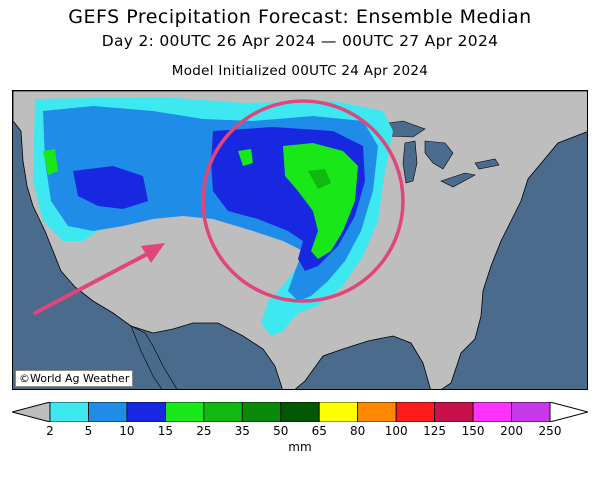 Image resolution: width=600 pixels, height=486 pixels. I want to click on legend-tick-label: 2, so click(50, 431).